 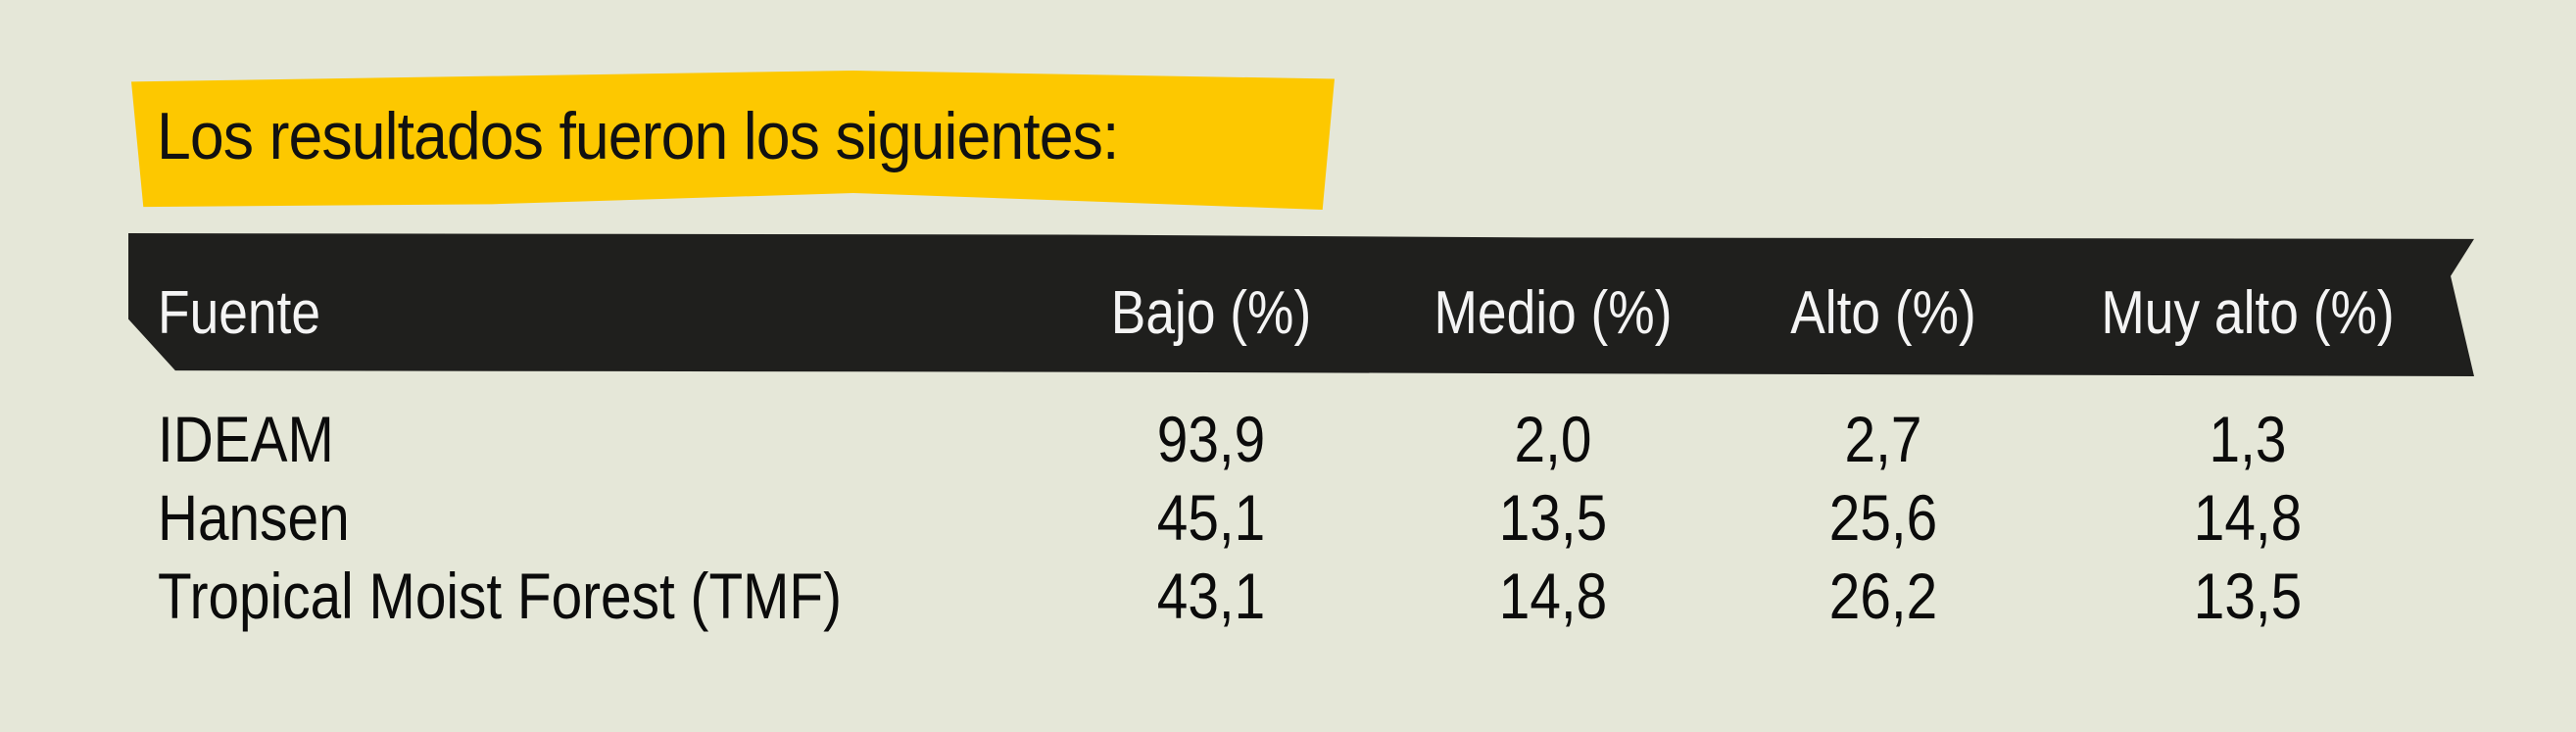 What do you see at coordinates (2248, 517) in the screenshot?
I see `table-cell-muy-alto: 14,8` at bounding box center [2248, 517].